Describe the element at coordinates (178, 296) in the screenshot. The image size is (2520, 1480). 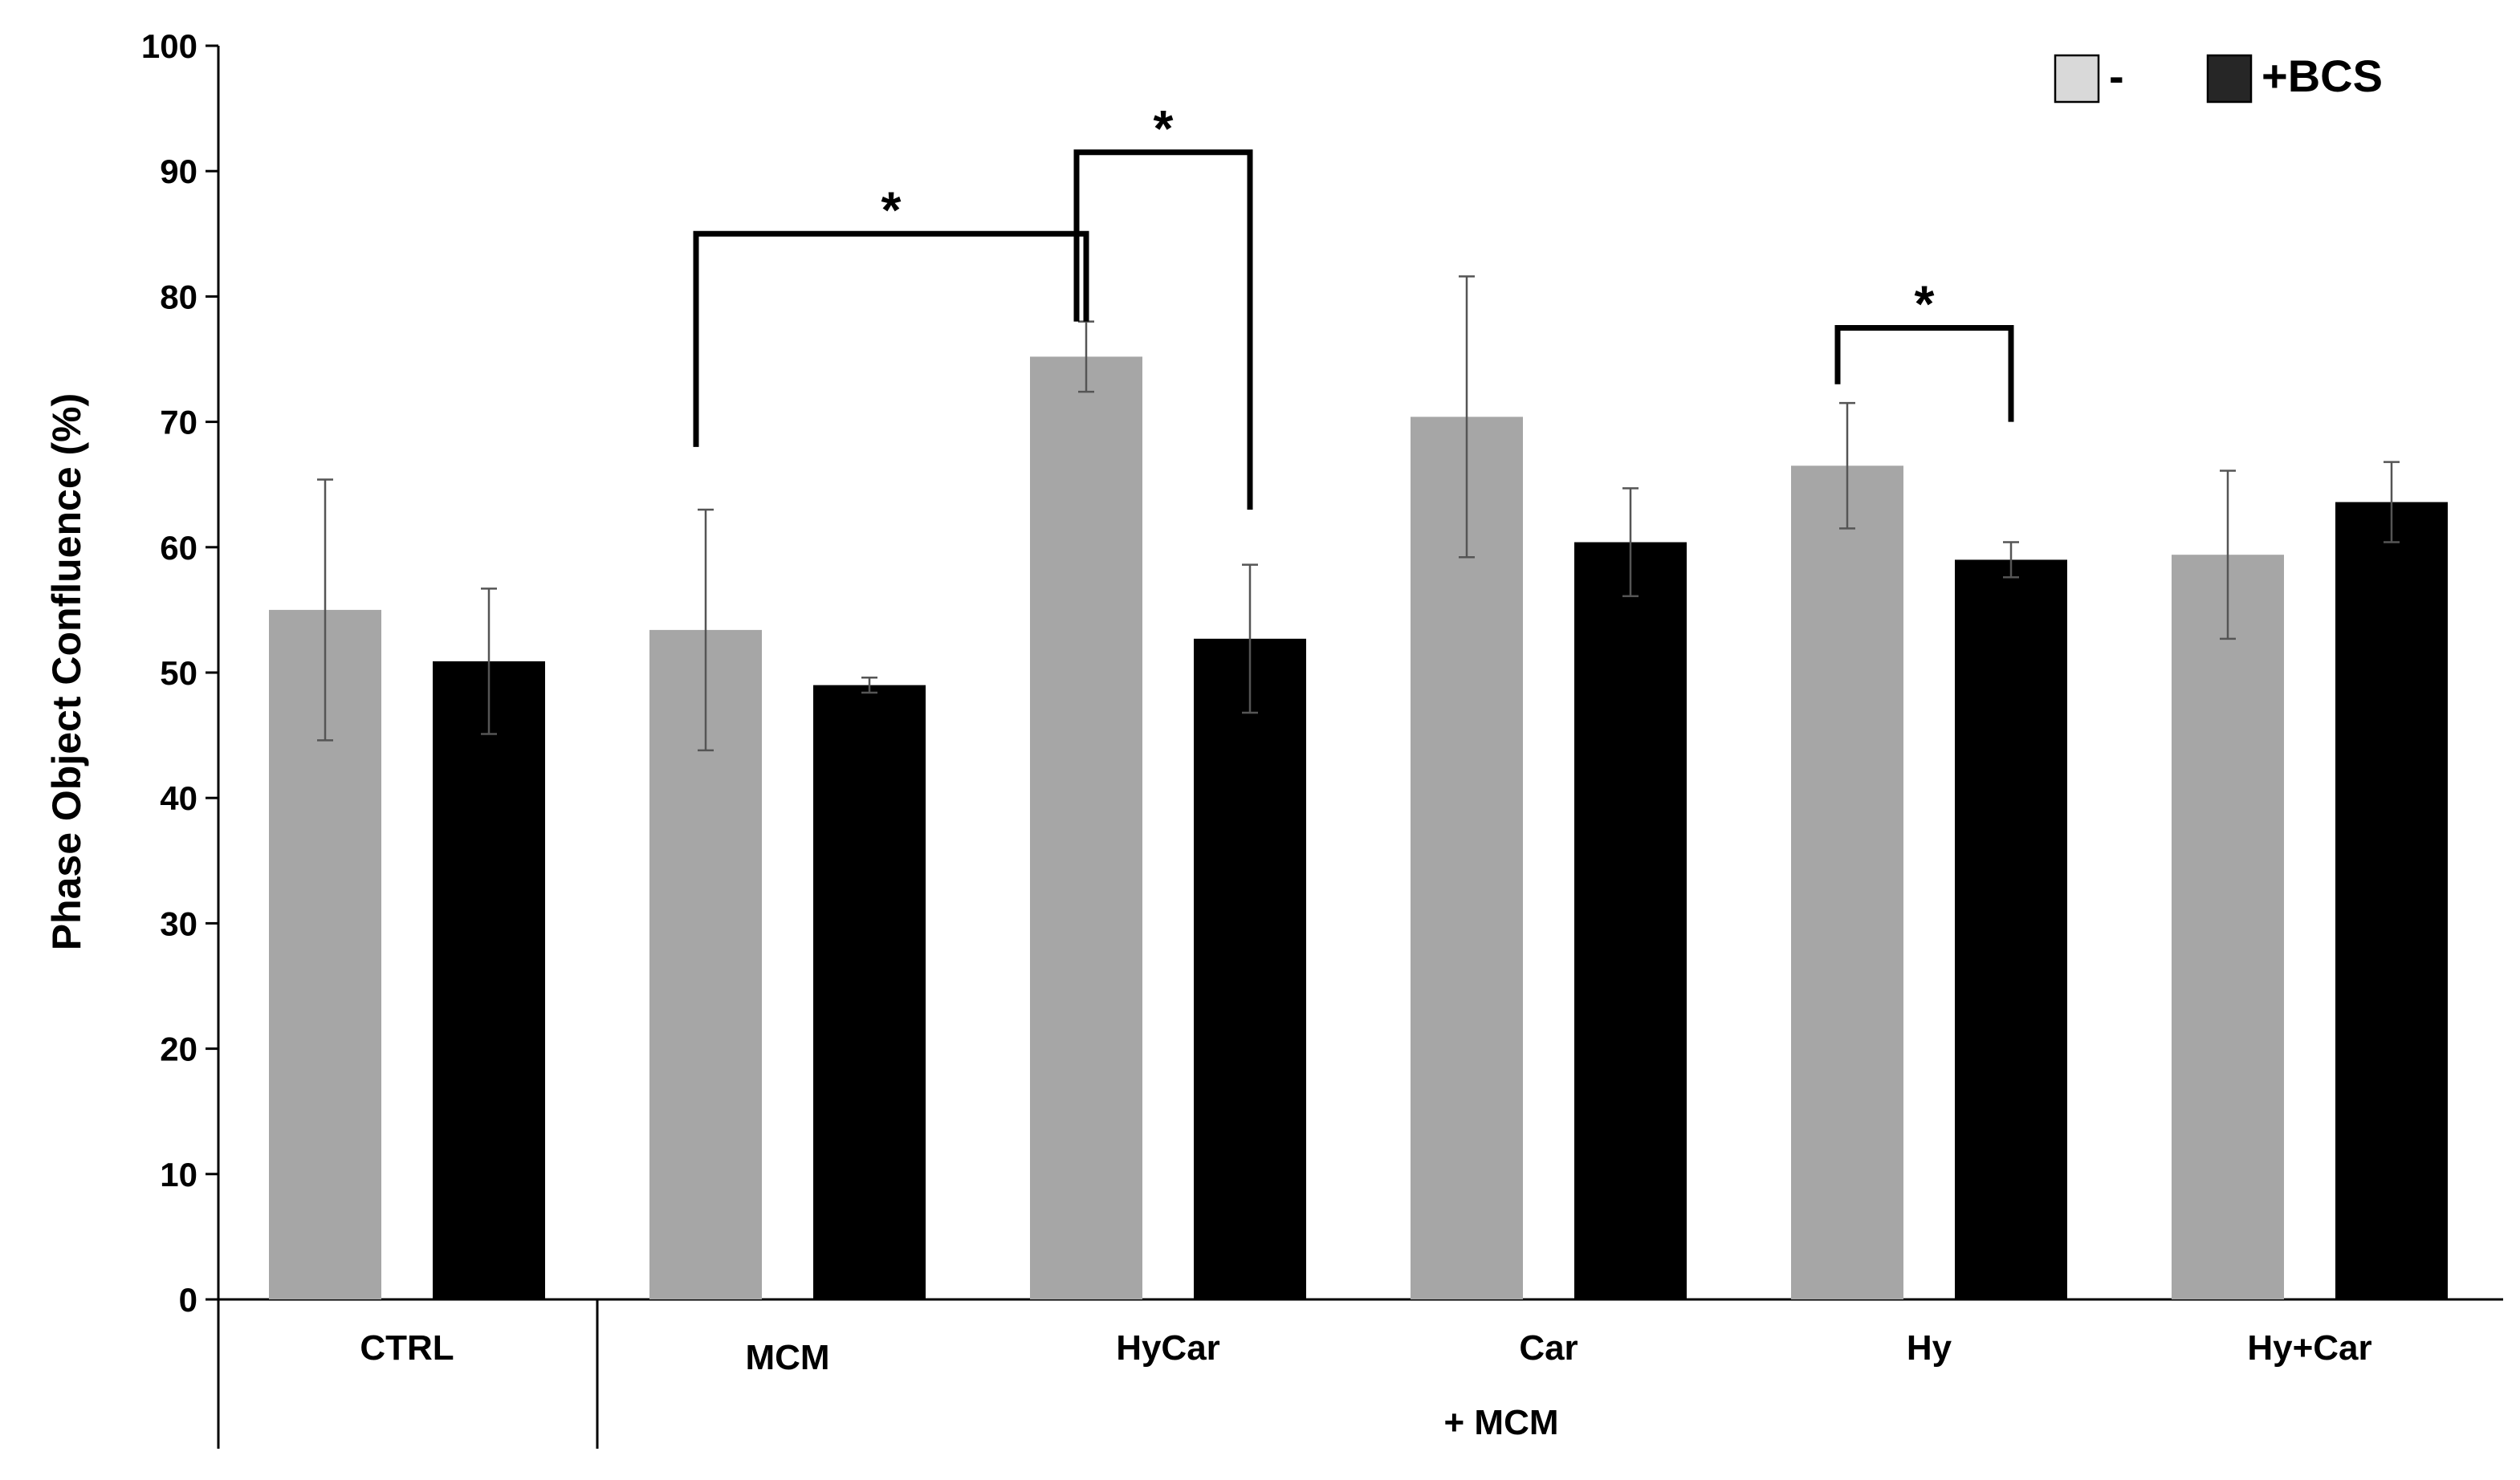
I see `y-tick-label: 80` at that location.